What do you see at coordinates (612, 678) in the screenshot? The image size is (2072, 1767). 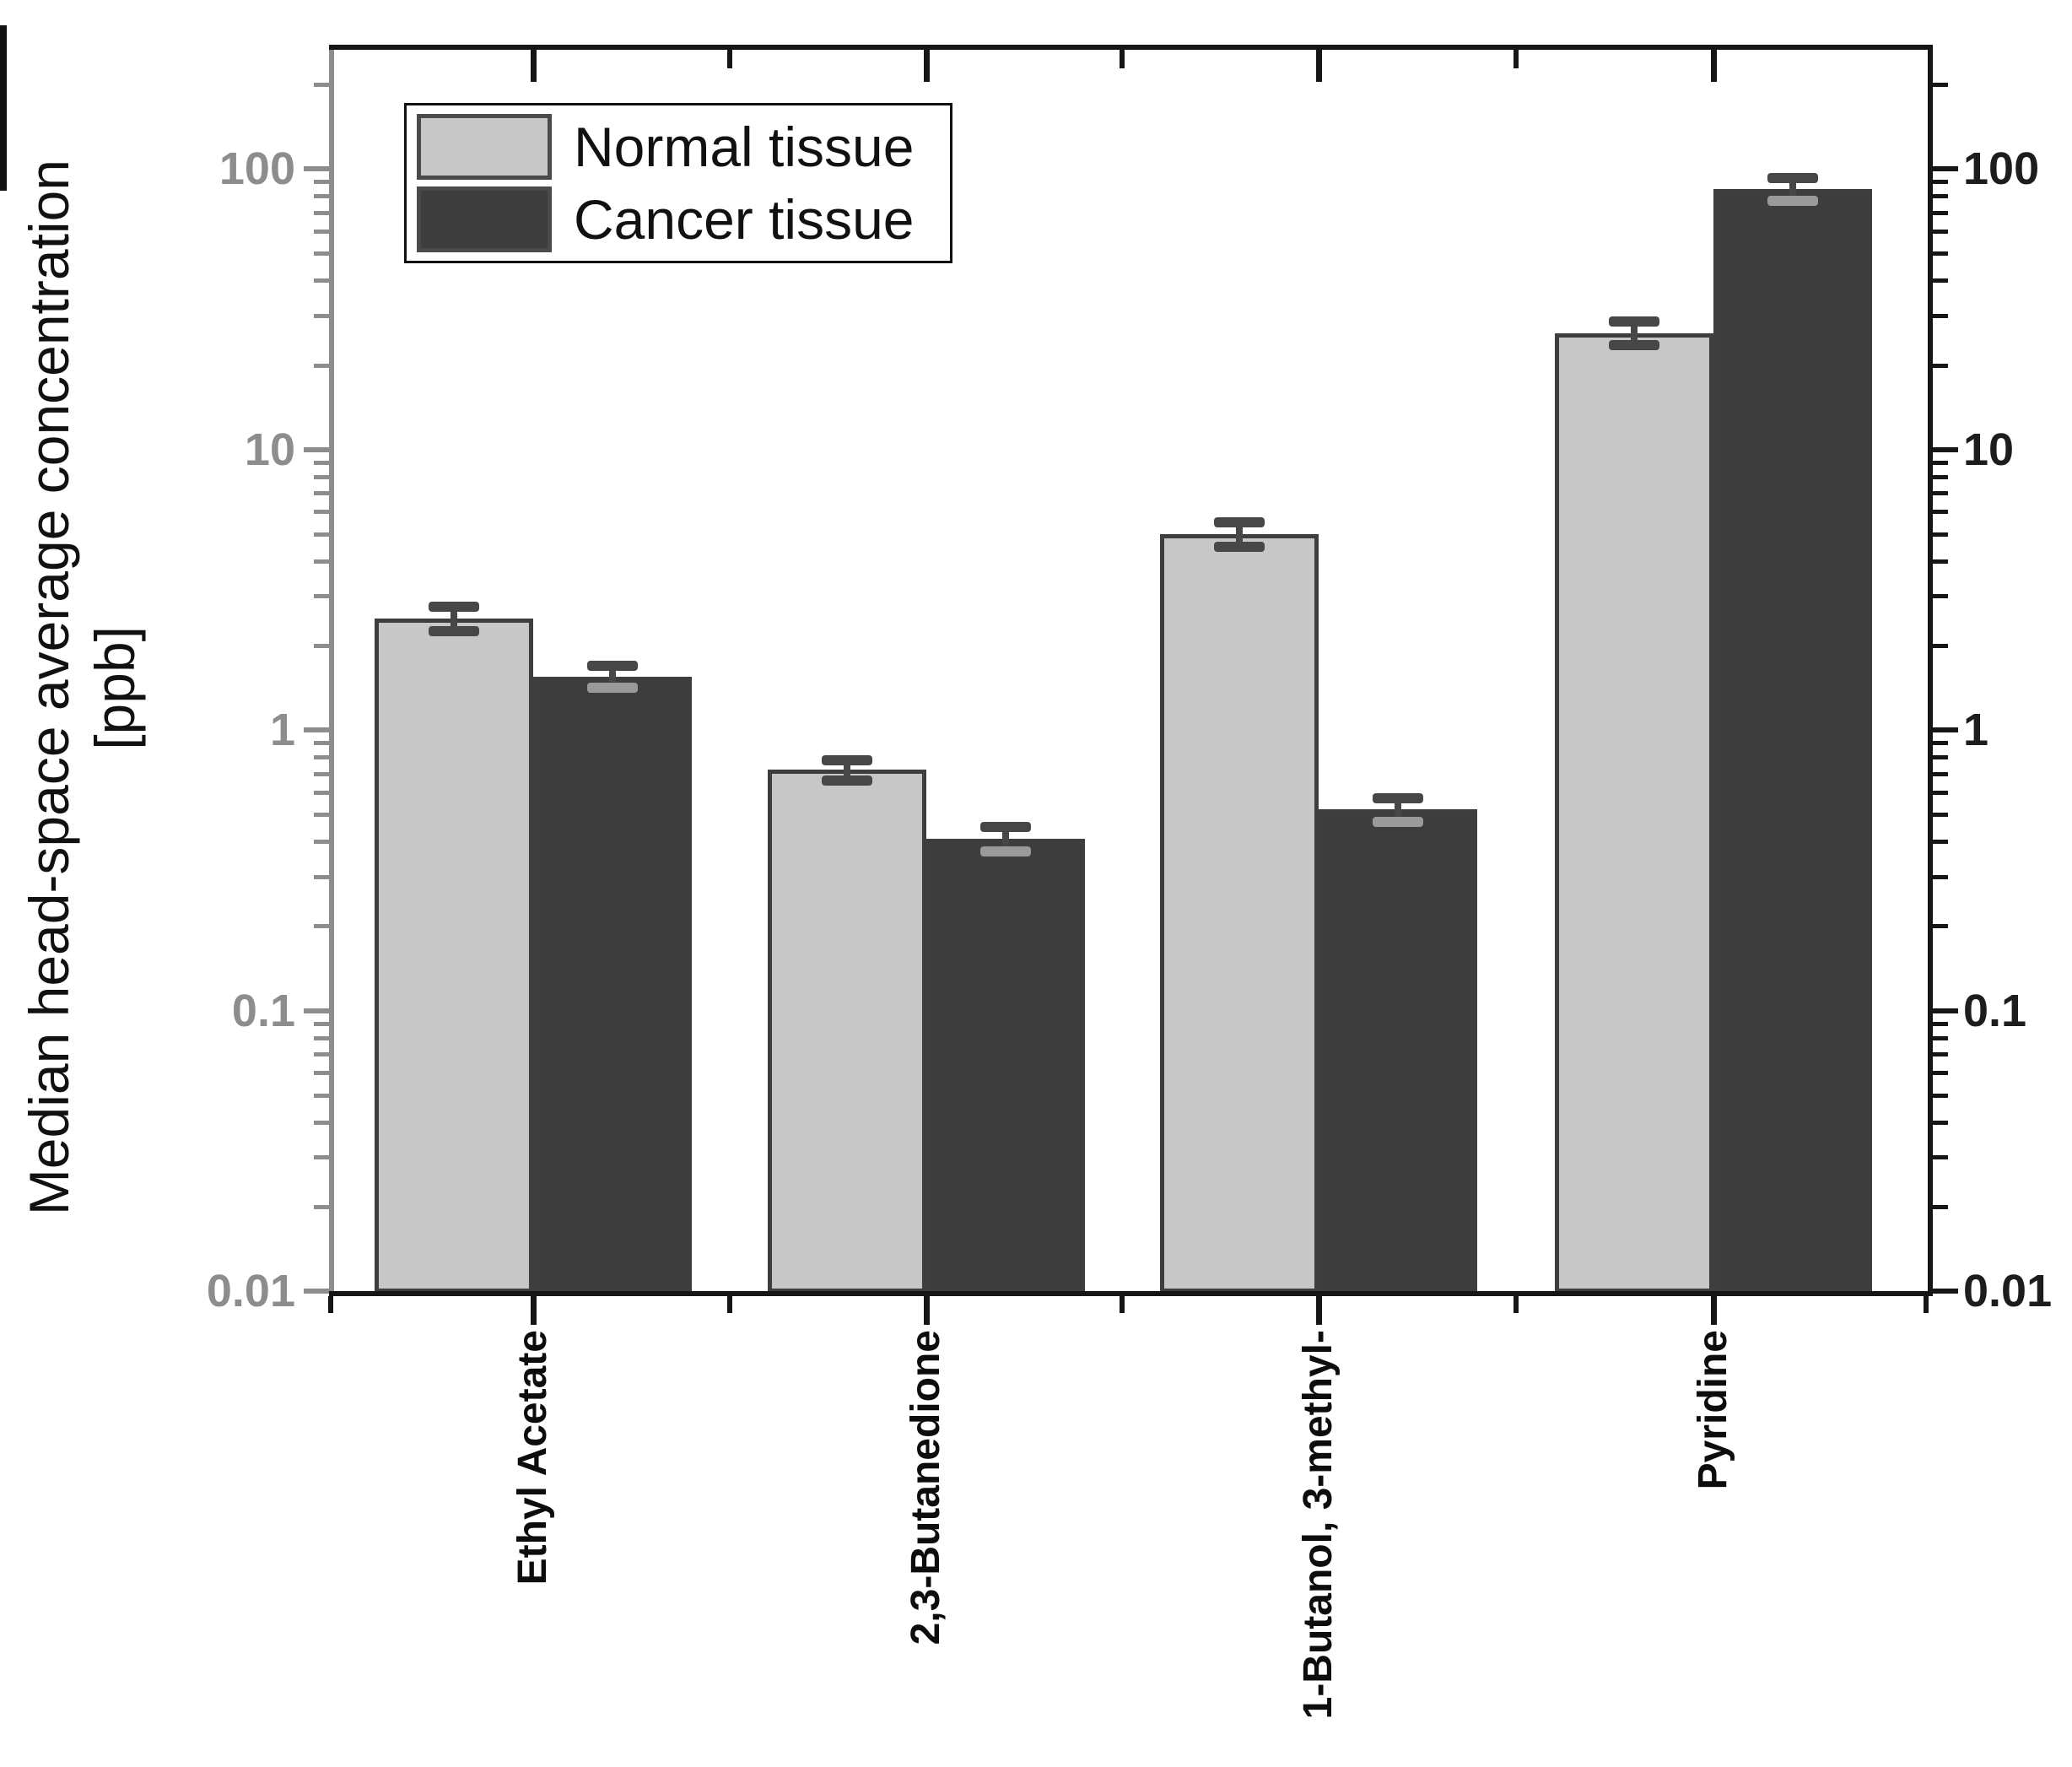 I see `error-bar-cancer-tissue-ethyl-acetate-stem` at bounding box center [612, 678].